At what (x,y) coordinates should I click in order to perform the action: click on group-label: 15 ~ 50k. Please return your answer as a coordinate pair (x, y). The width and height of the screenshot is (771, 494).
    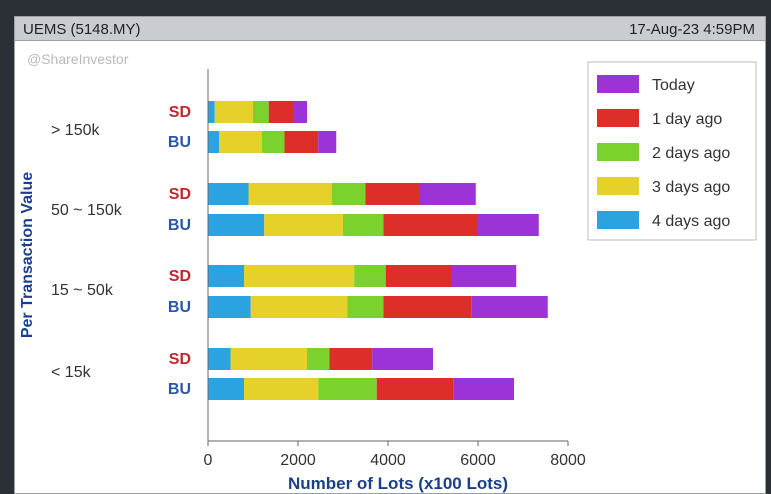
    Looking at the image, I should click on (82, 290).